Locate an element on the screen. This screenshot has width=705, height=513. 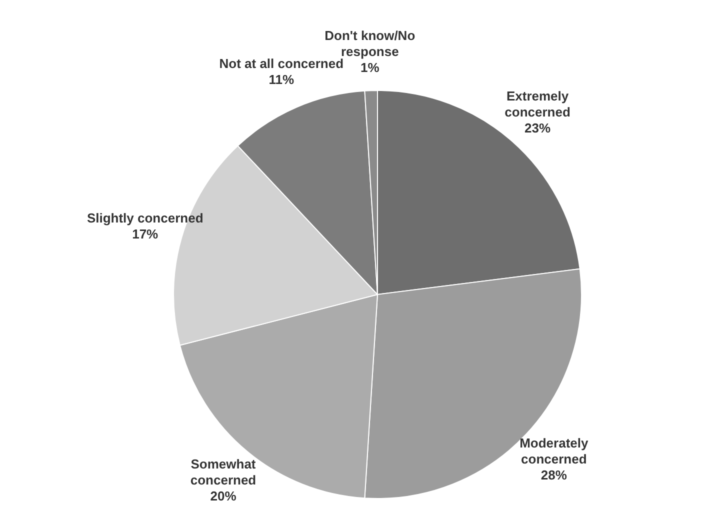
slice-label: Slightly concerned is located at coordinates (145, 218).